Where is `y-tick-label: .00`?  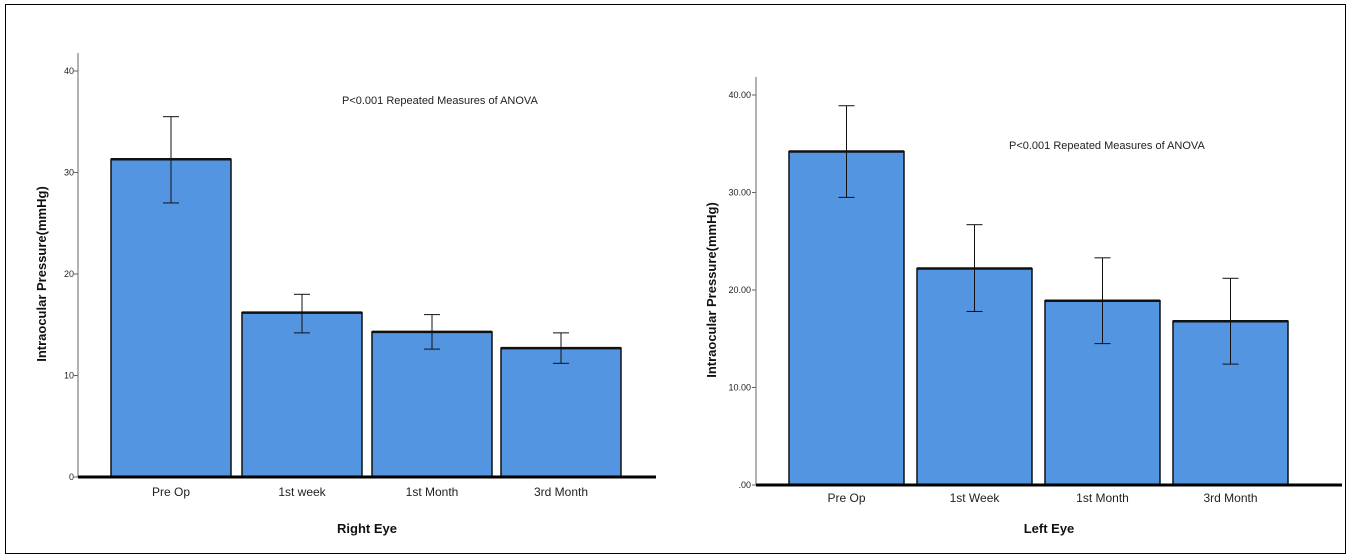 y-tick-label: .00 is located at coordinates (744, 485).